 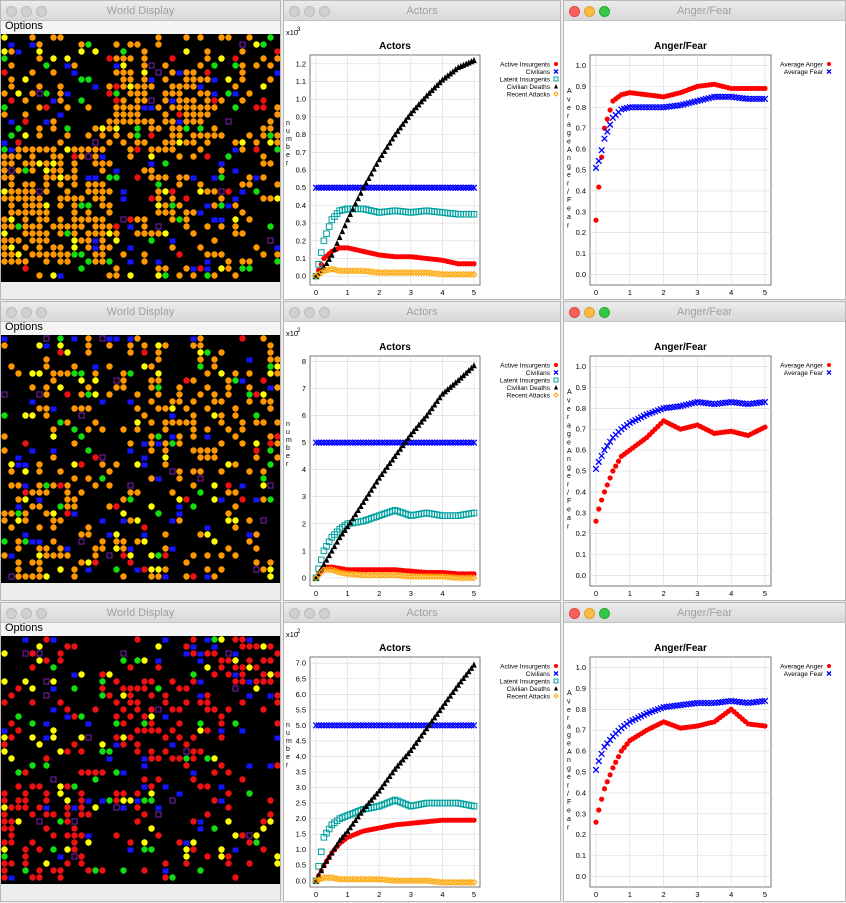 What do you see at coordinates (556, 696) in the screenshot?
I see `legend-marker` at bounding box center [556, 696].